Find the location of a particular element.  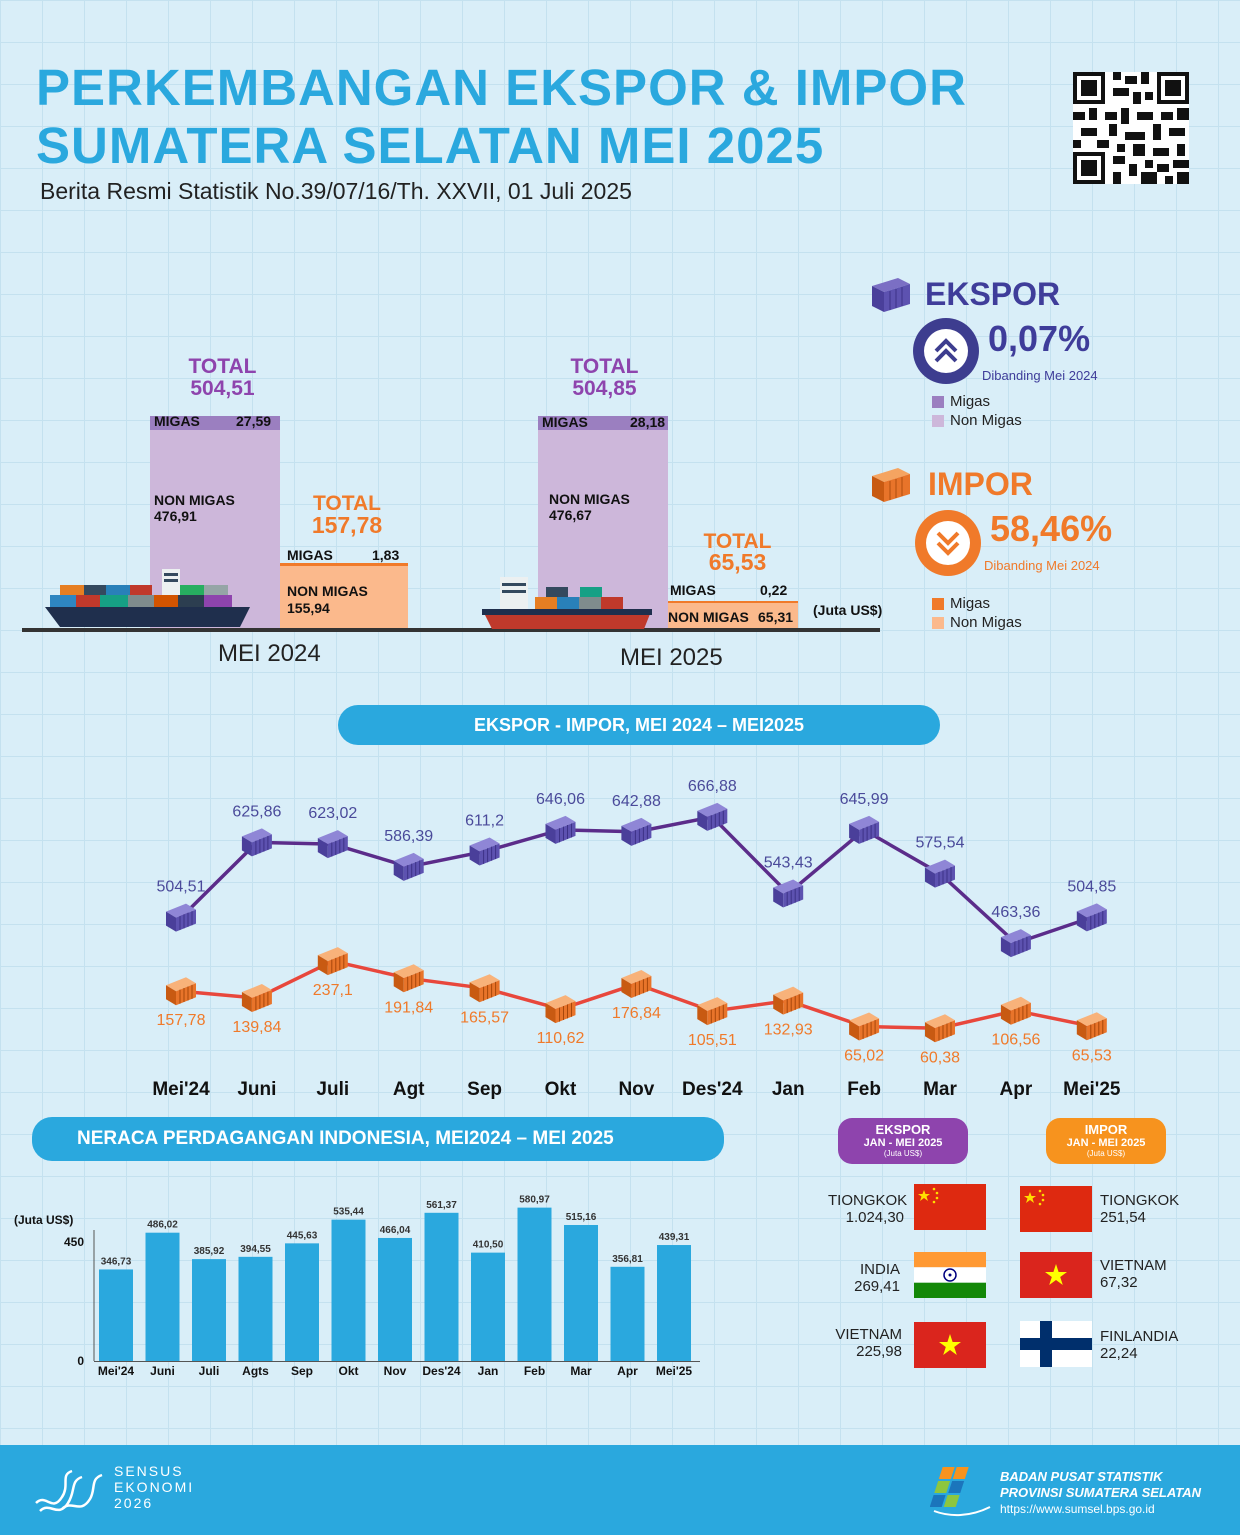

sensus-line2: EKONOMI is located at coordinates (154, 1487).